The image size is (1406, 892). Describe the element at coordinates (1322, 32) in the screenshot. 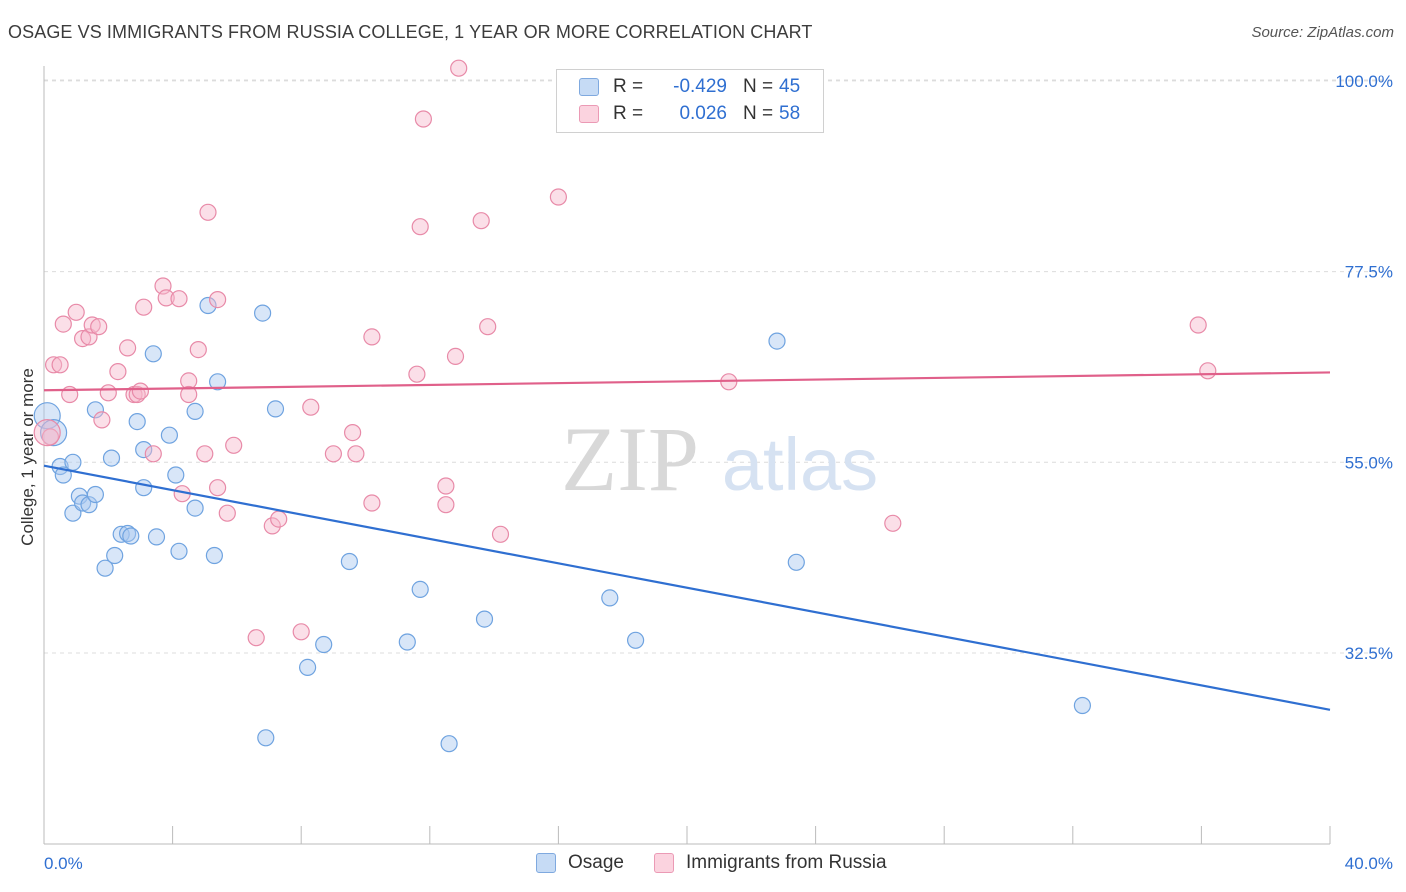

I see `source-label: Source: ZipAtlas.com` at that location.